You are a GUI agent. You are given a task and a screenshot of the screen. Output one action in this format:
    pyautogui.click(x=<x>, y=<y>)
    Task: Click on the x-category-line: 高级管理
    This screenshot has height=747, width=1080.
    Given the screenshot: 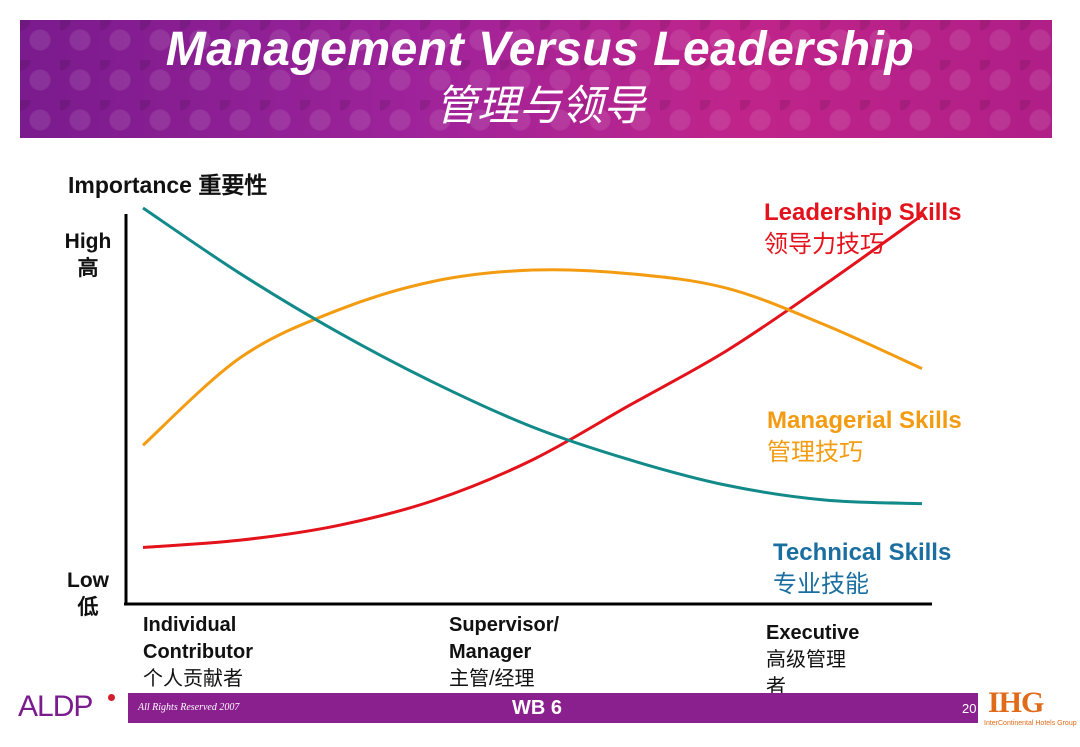 What is the action you would take?
    pyautogui.click(x=806, y=660)
    